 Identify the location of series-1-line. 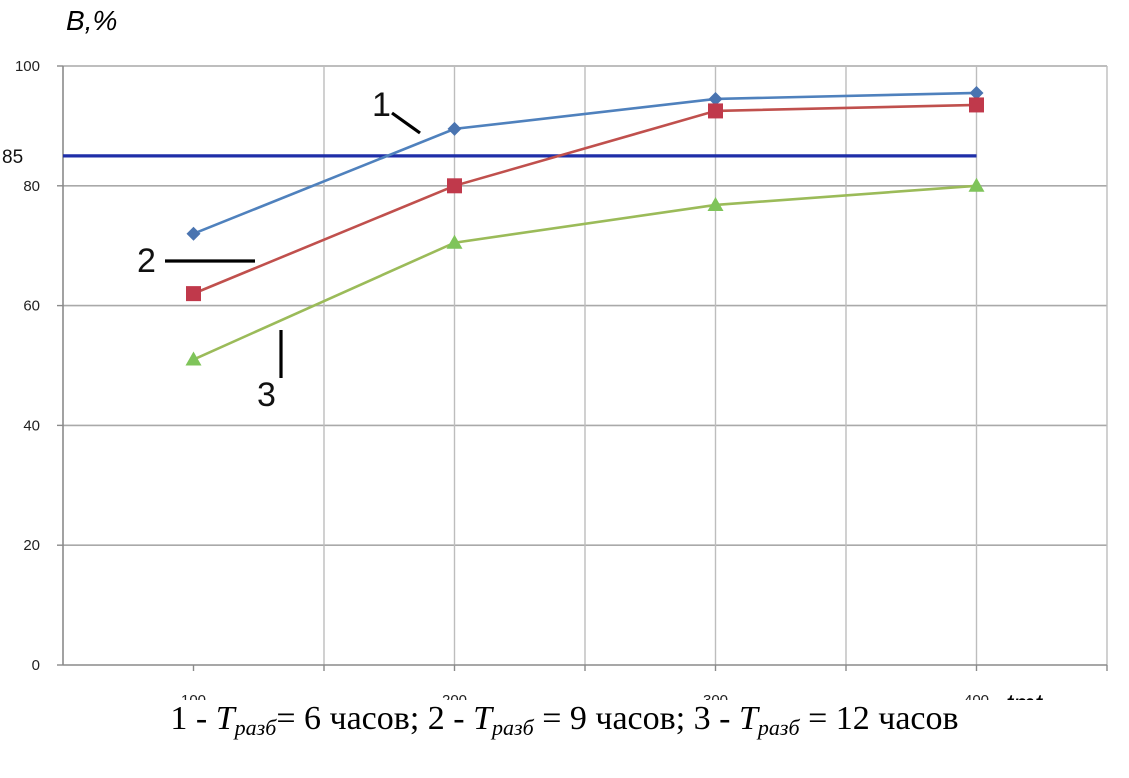
(585, 163).